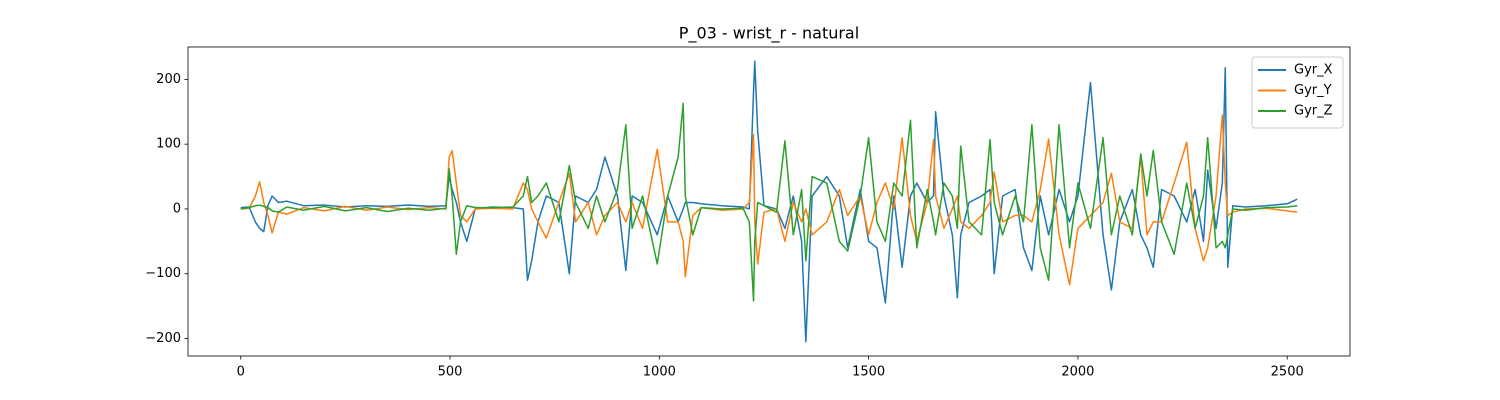  I want to click on y-tick-label: −100, so click(163, 273).